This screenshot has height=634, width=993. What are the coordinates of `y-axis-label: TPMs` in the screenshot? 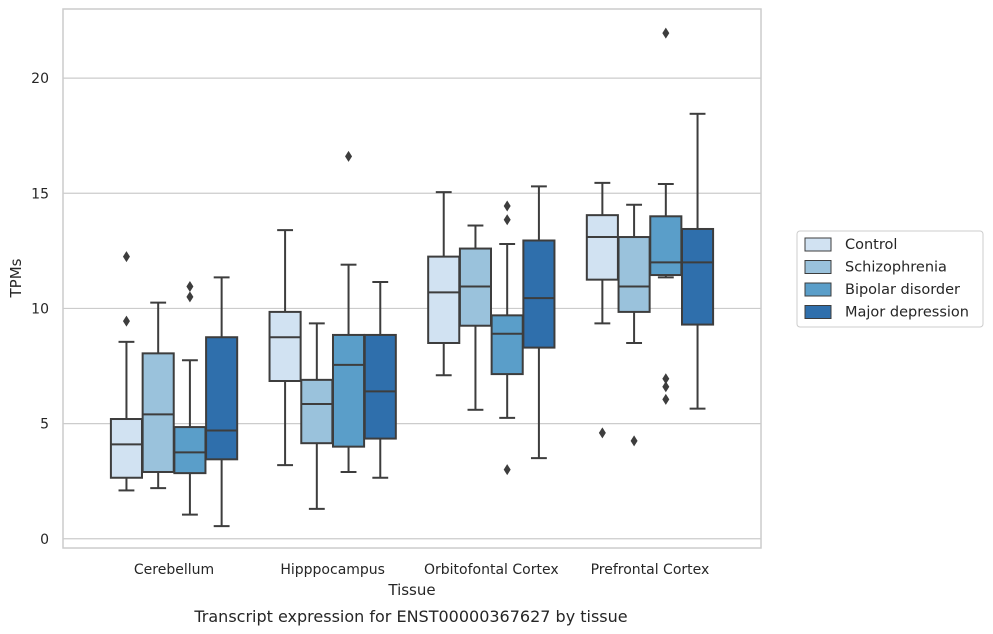 It's located at (16, 278).